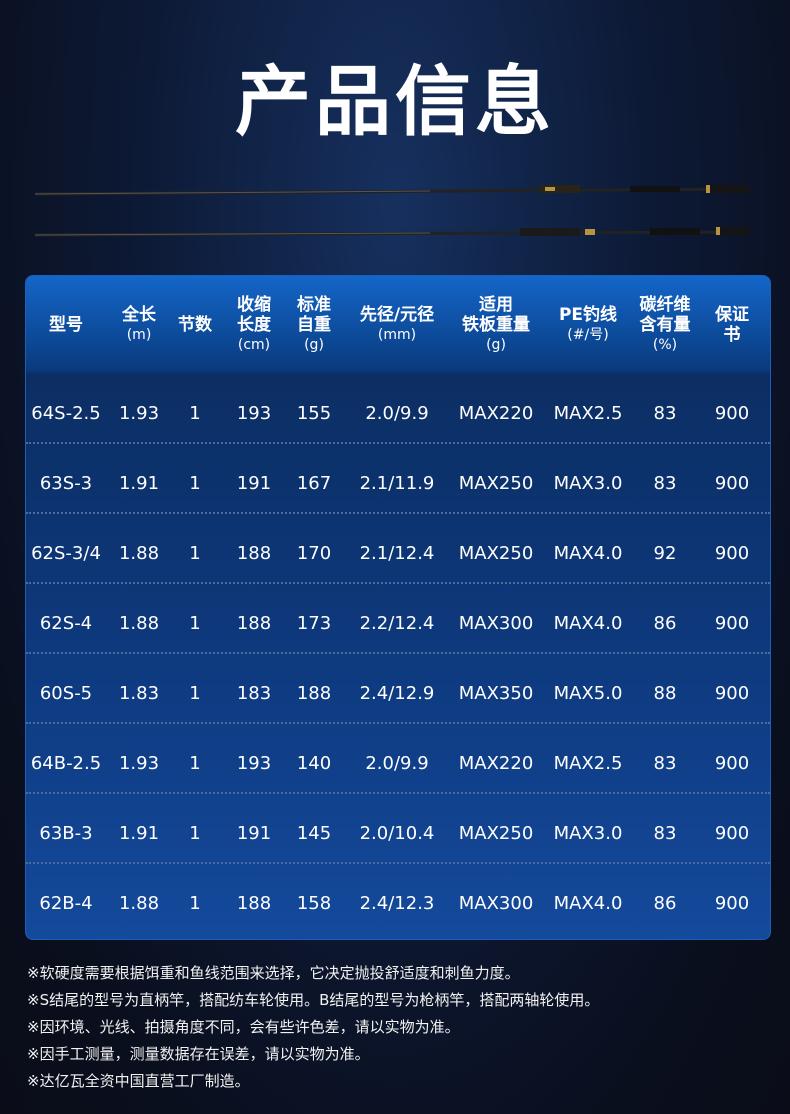 The width and height of the screenshot is (790, 1114). Describe the element at coordinates (392, 232) in the screenshot. I see `casting-rod` at that location.